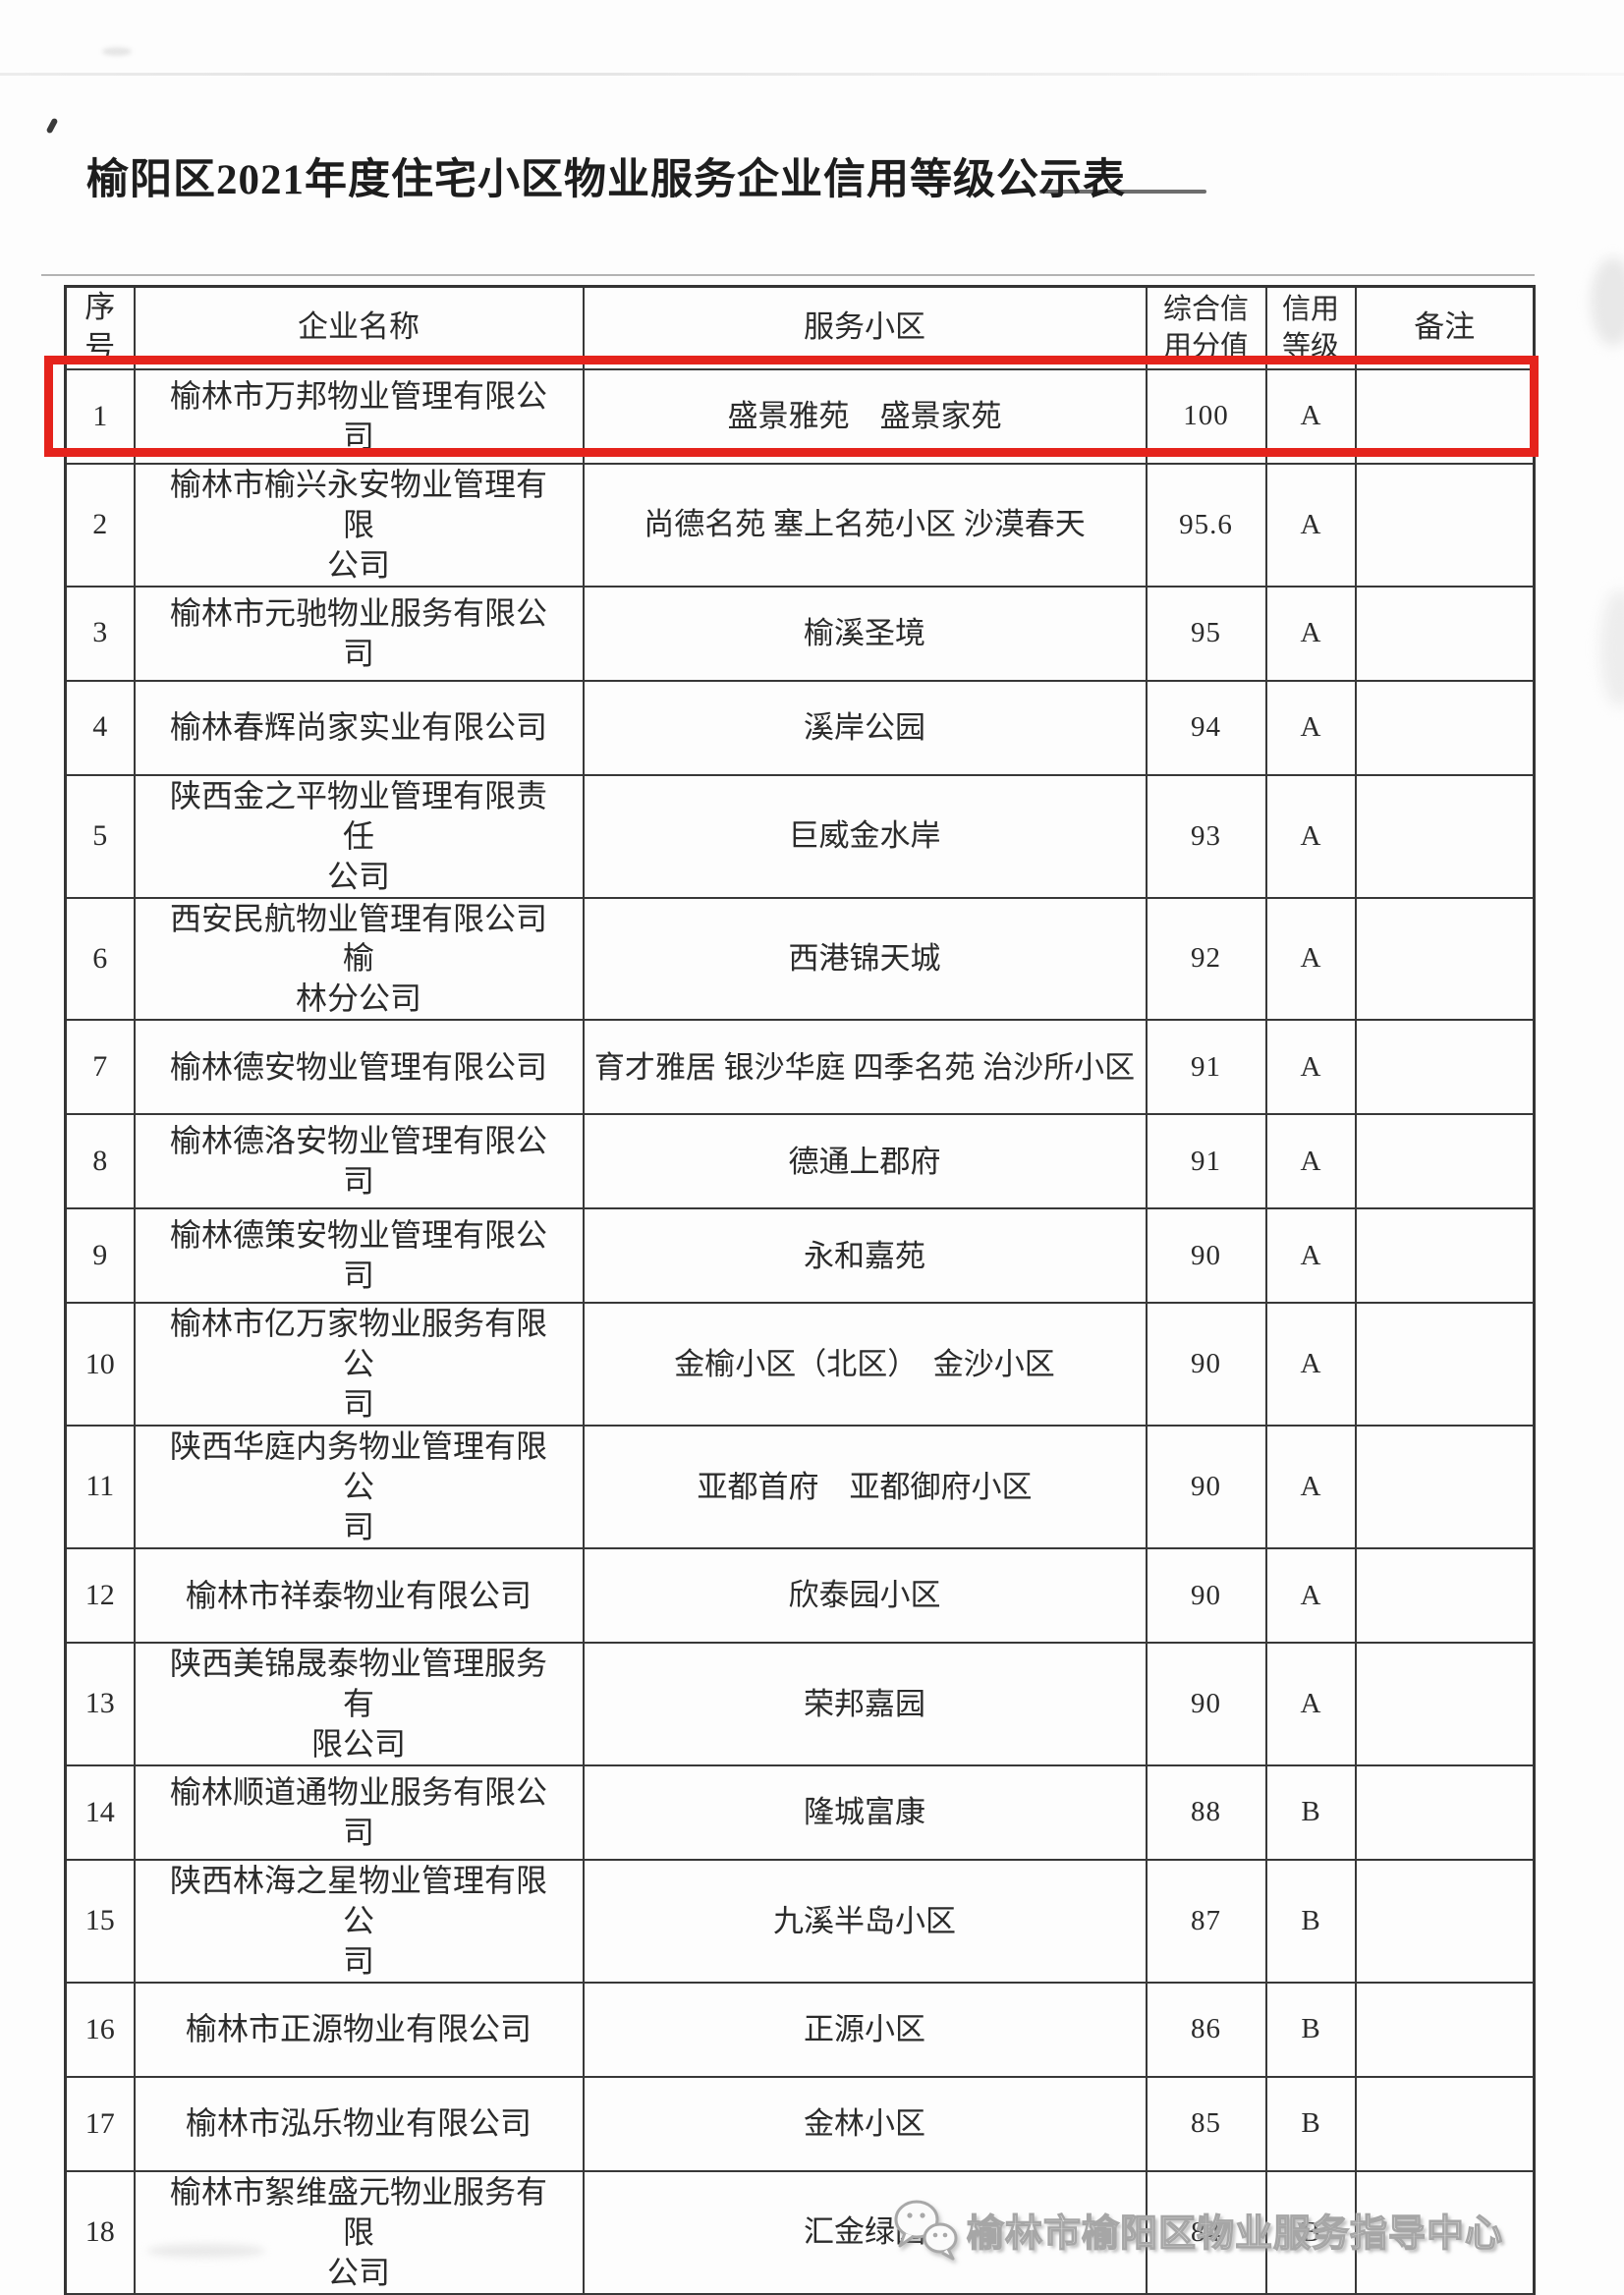  I want to click on cell-index: 7, so click(100, 1067).